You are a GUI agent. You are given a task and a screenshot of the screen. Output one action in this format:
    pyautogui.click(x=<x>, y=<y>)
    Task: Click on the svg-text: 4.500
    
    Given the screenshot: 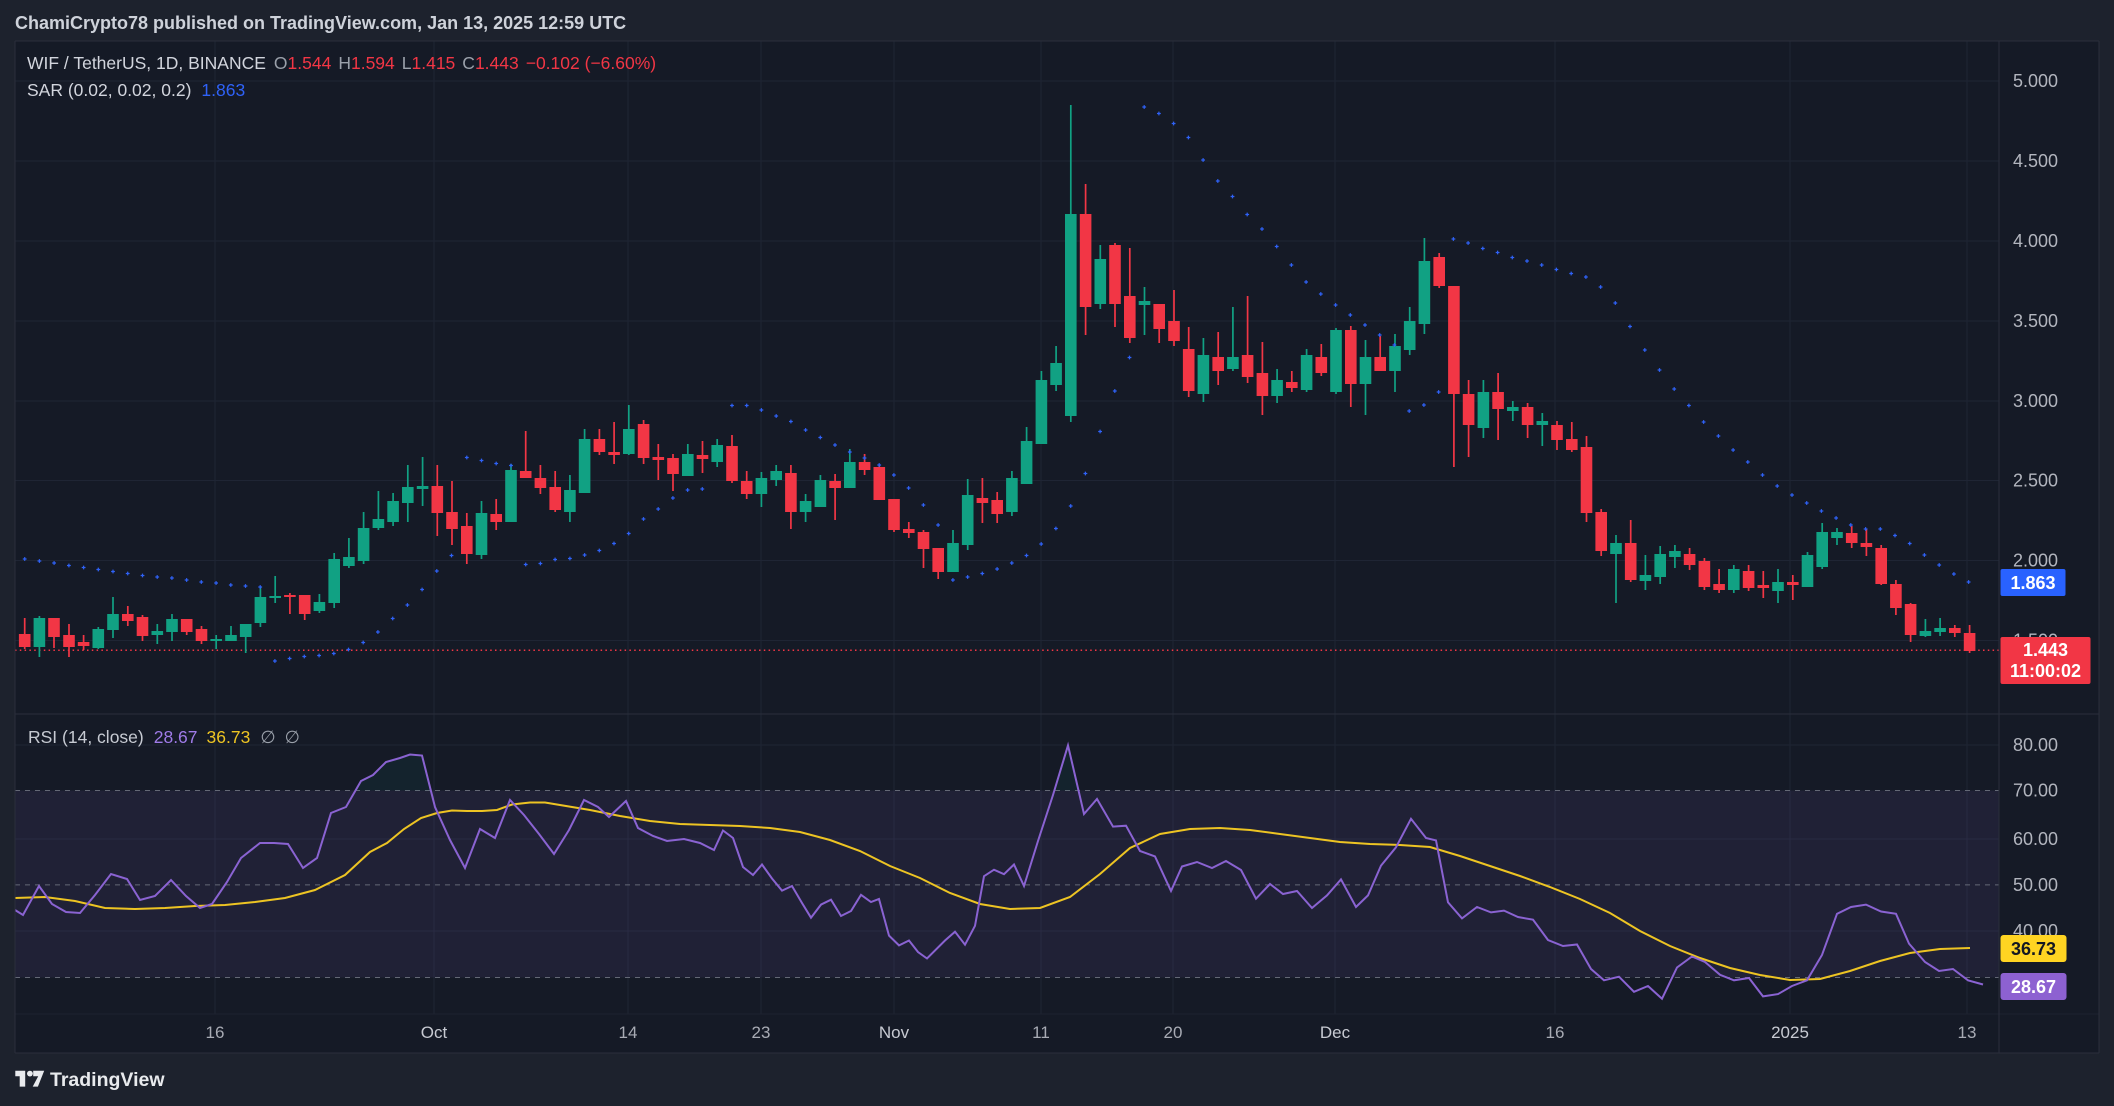 What is the action you would take?
    pyautogui.click(x=2035, y=161)
    